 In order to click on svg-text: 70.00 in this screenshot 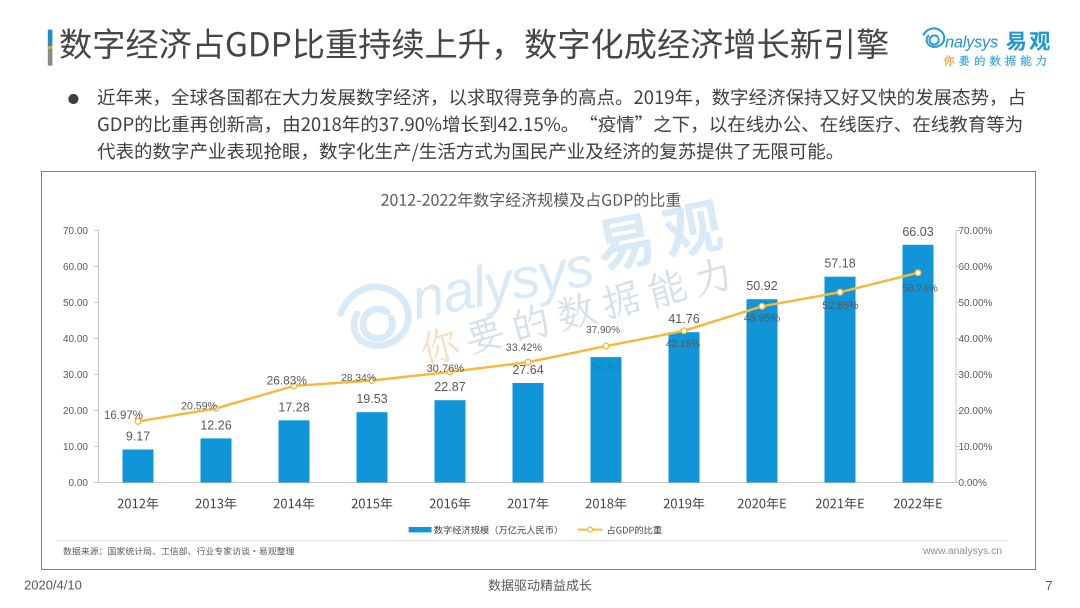, I will do `click(75, 231)`.